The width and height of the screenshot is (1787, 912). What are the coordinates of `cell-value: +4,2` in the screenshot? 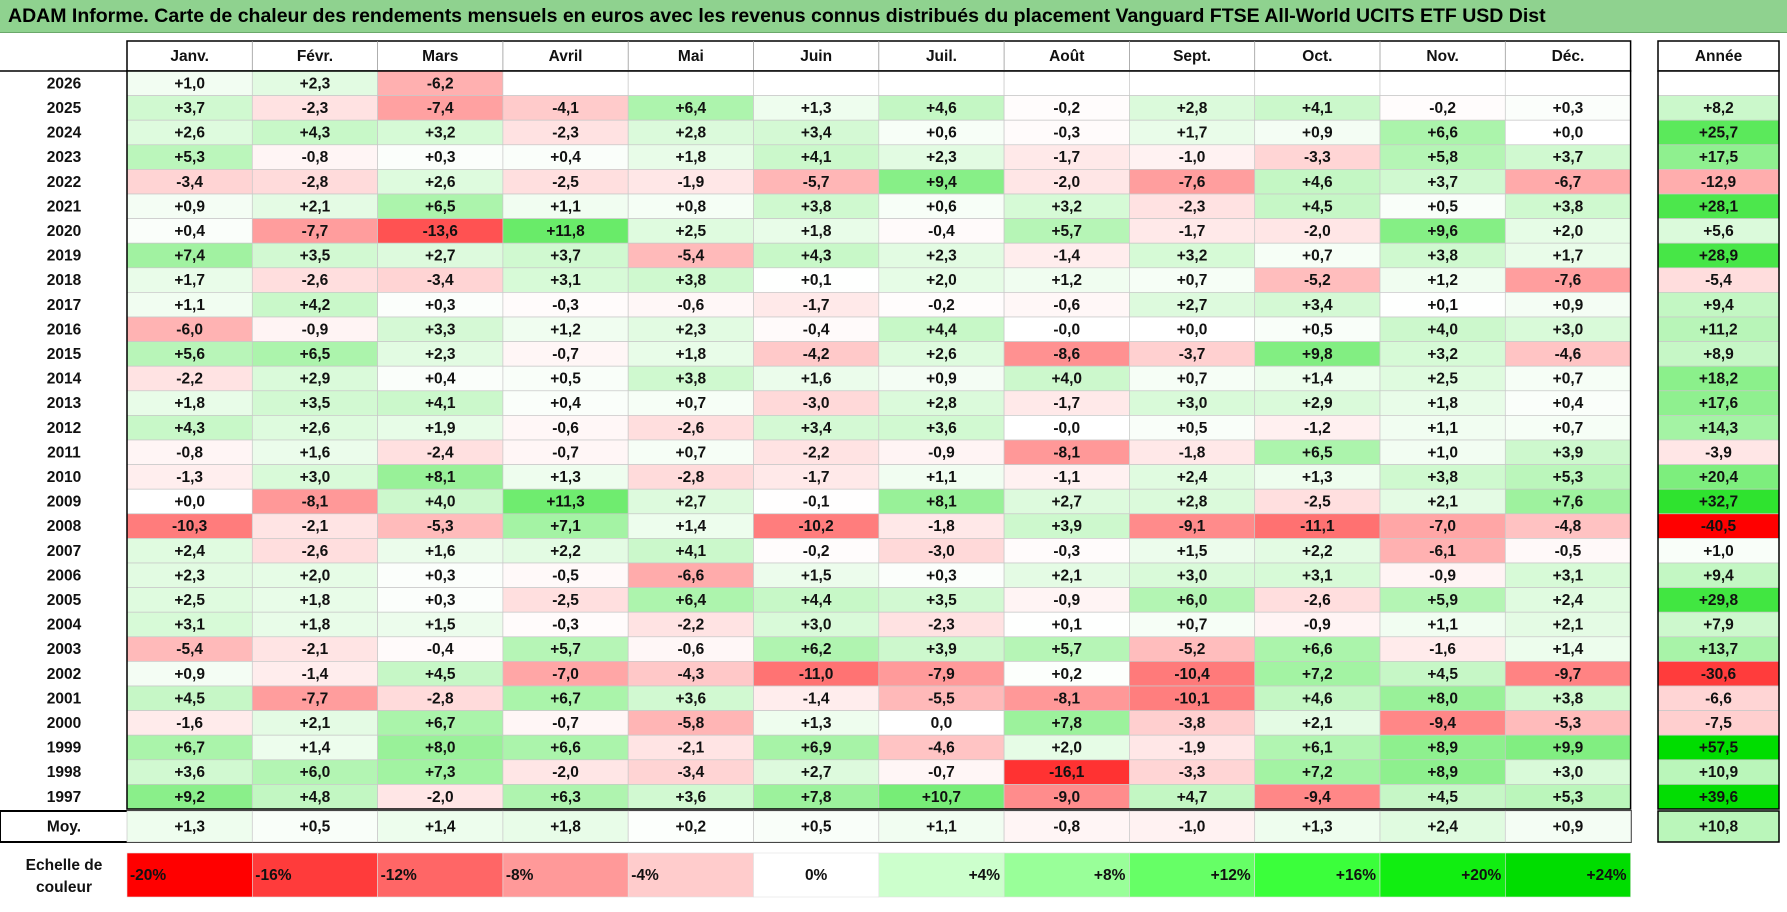 It's located at (315, 305).